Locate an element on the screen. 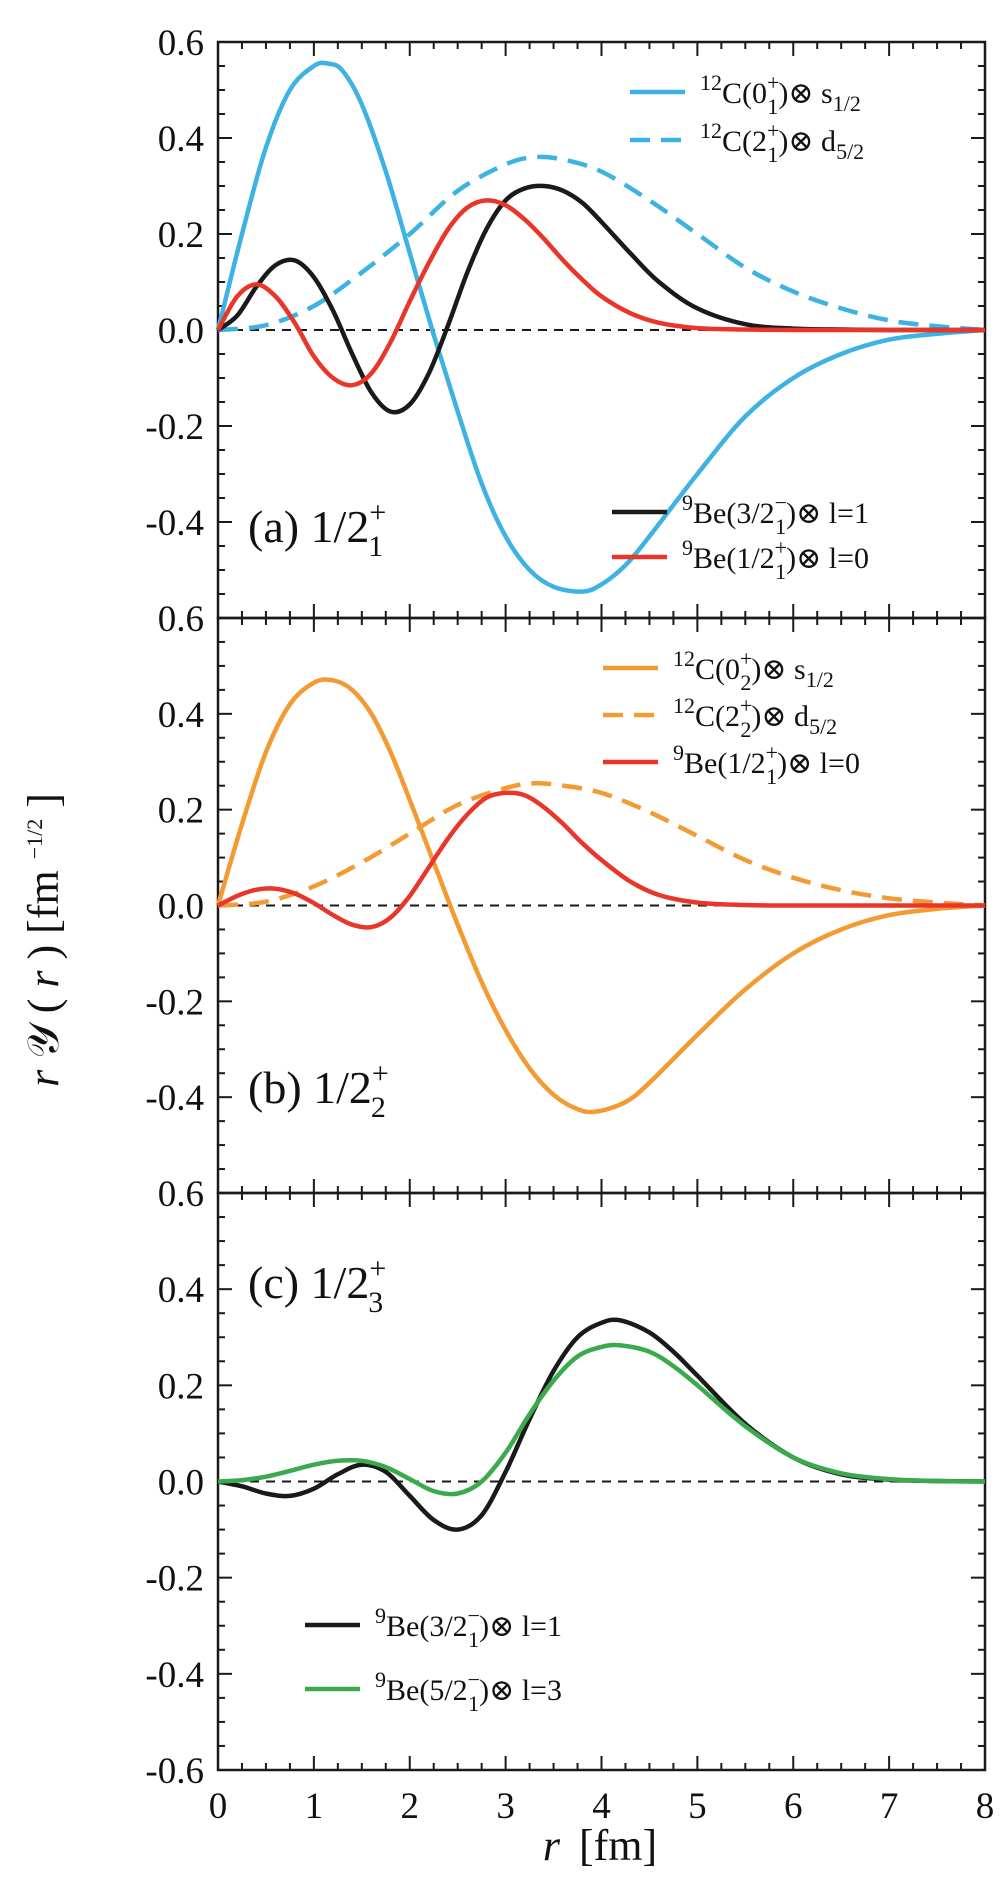  legend-label-a-1: 12C(2+ 1)⊗ d5/2 is located at coordinates (782, 142).